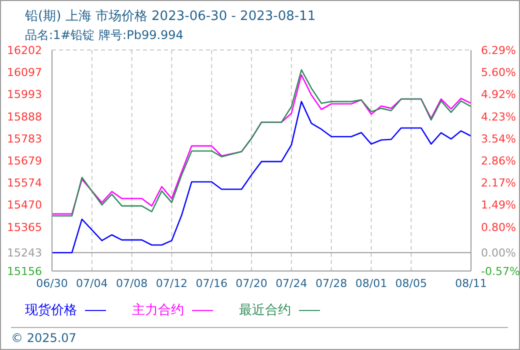 The height and width of the screenshot is (350, 520). What do you see at coordinates (498, 73) in the screenshot?
I see `y2-tick-label: 5.60%` at bounding box center [498, 73].